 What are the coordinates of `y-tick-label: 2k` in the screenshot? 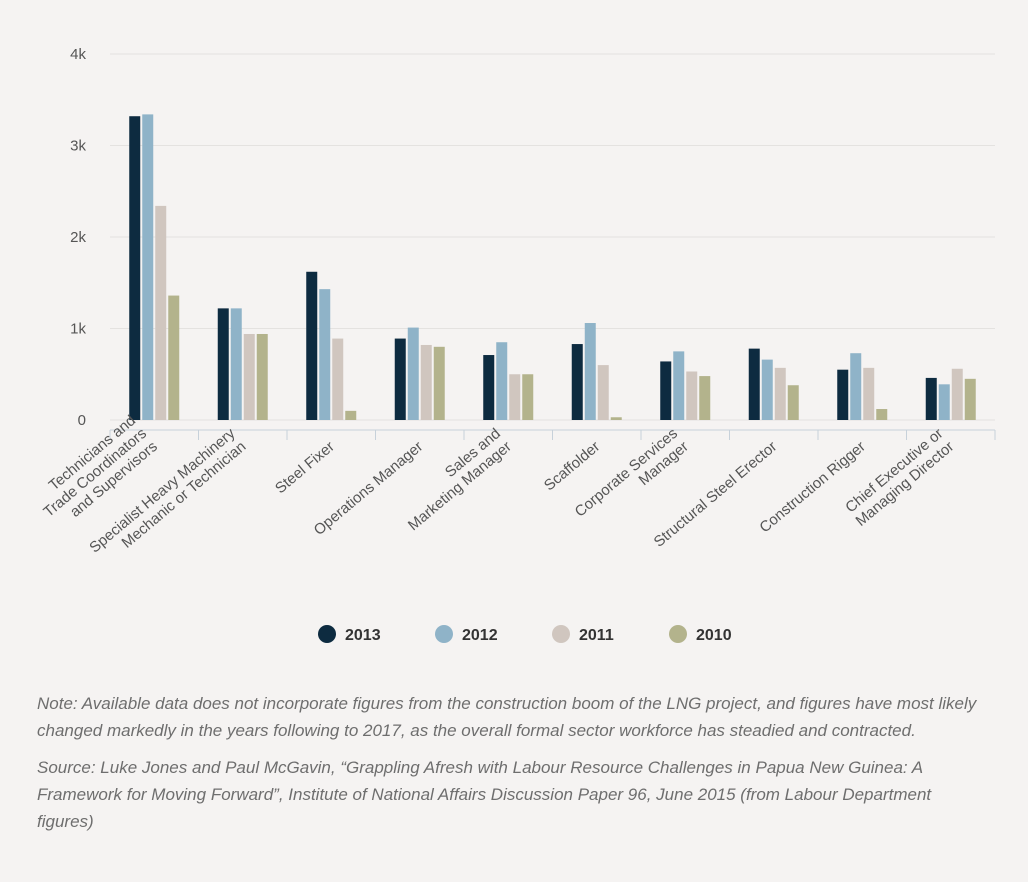 It's located at (78, 237).